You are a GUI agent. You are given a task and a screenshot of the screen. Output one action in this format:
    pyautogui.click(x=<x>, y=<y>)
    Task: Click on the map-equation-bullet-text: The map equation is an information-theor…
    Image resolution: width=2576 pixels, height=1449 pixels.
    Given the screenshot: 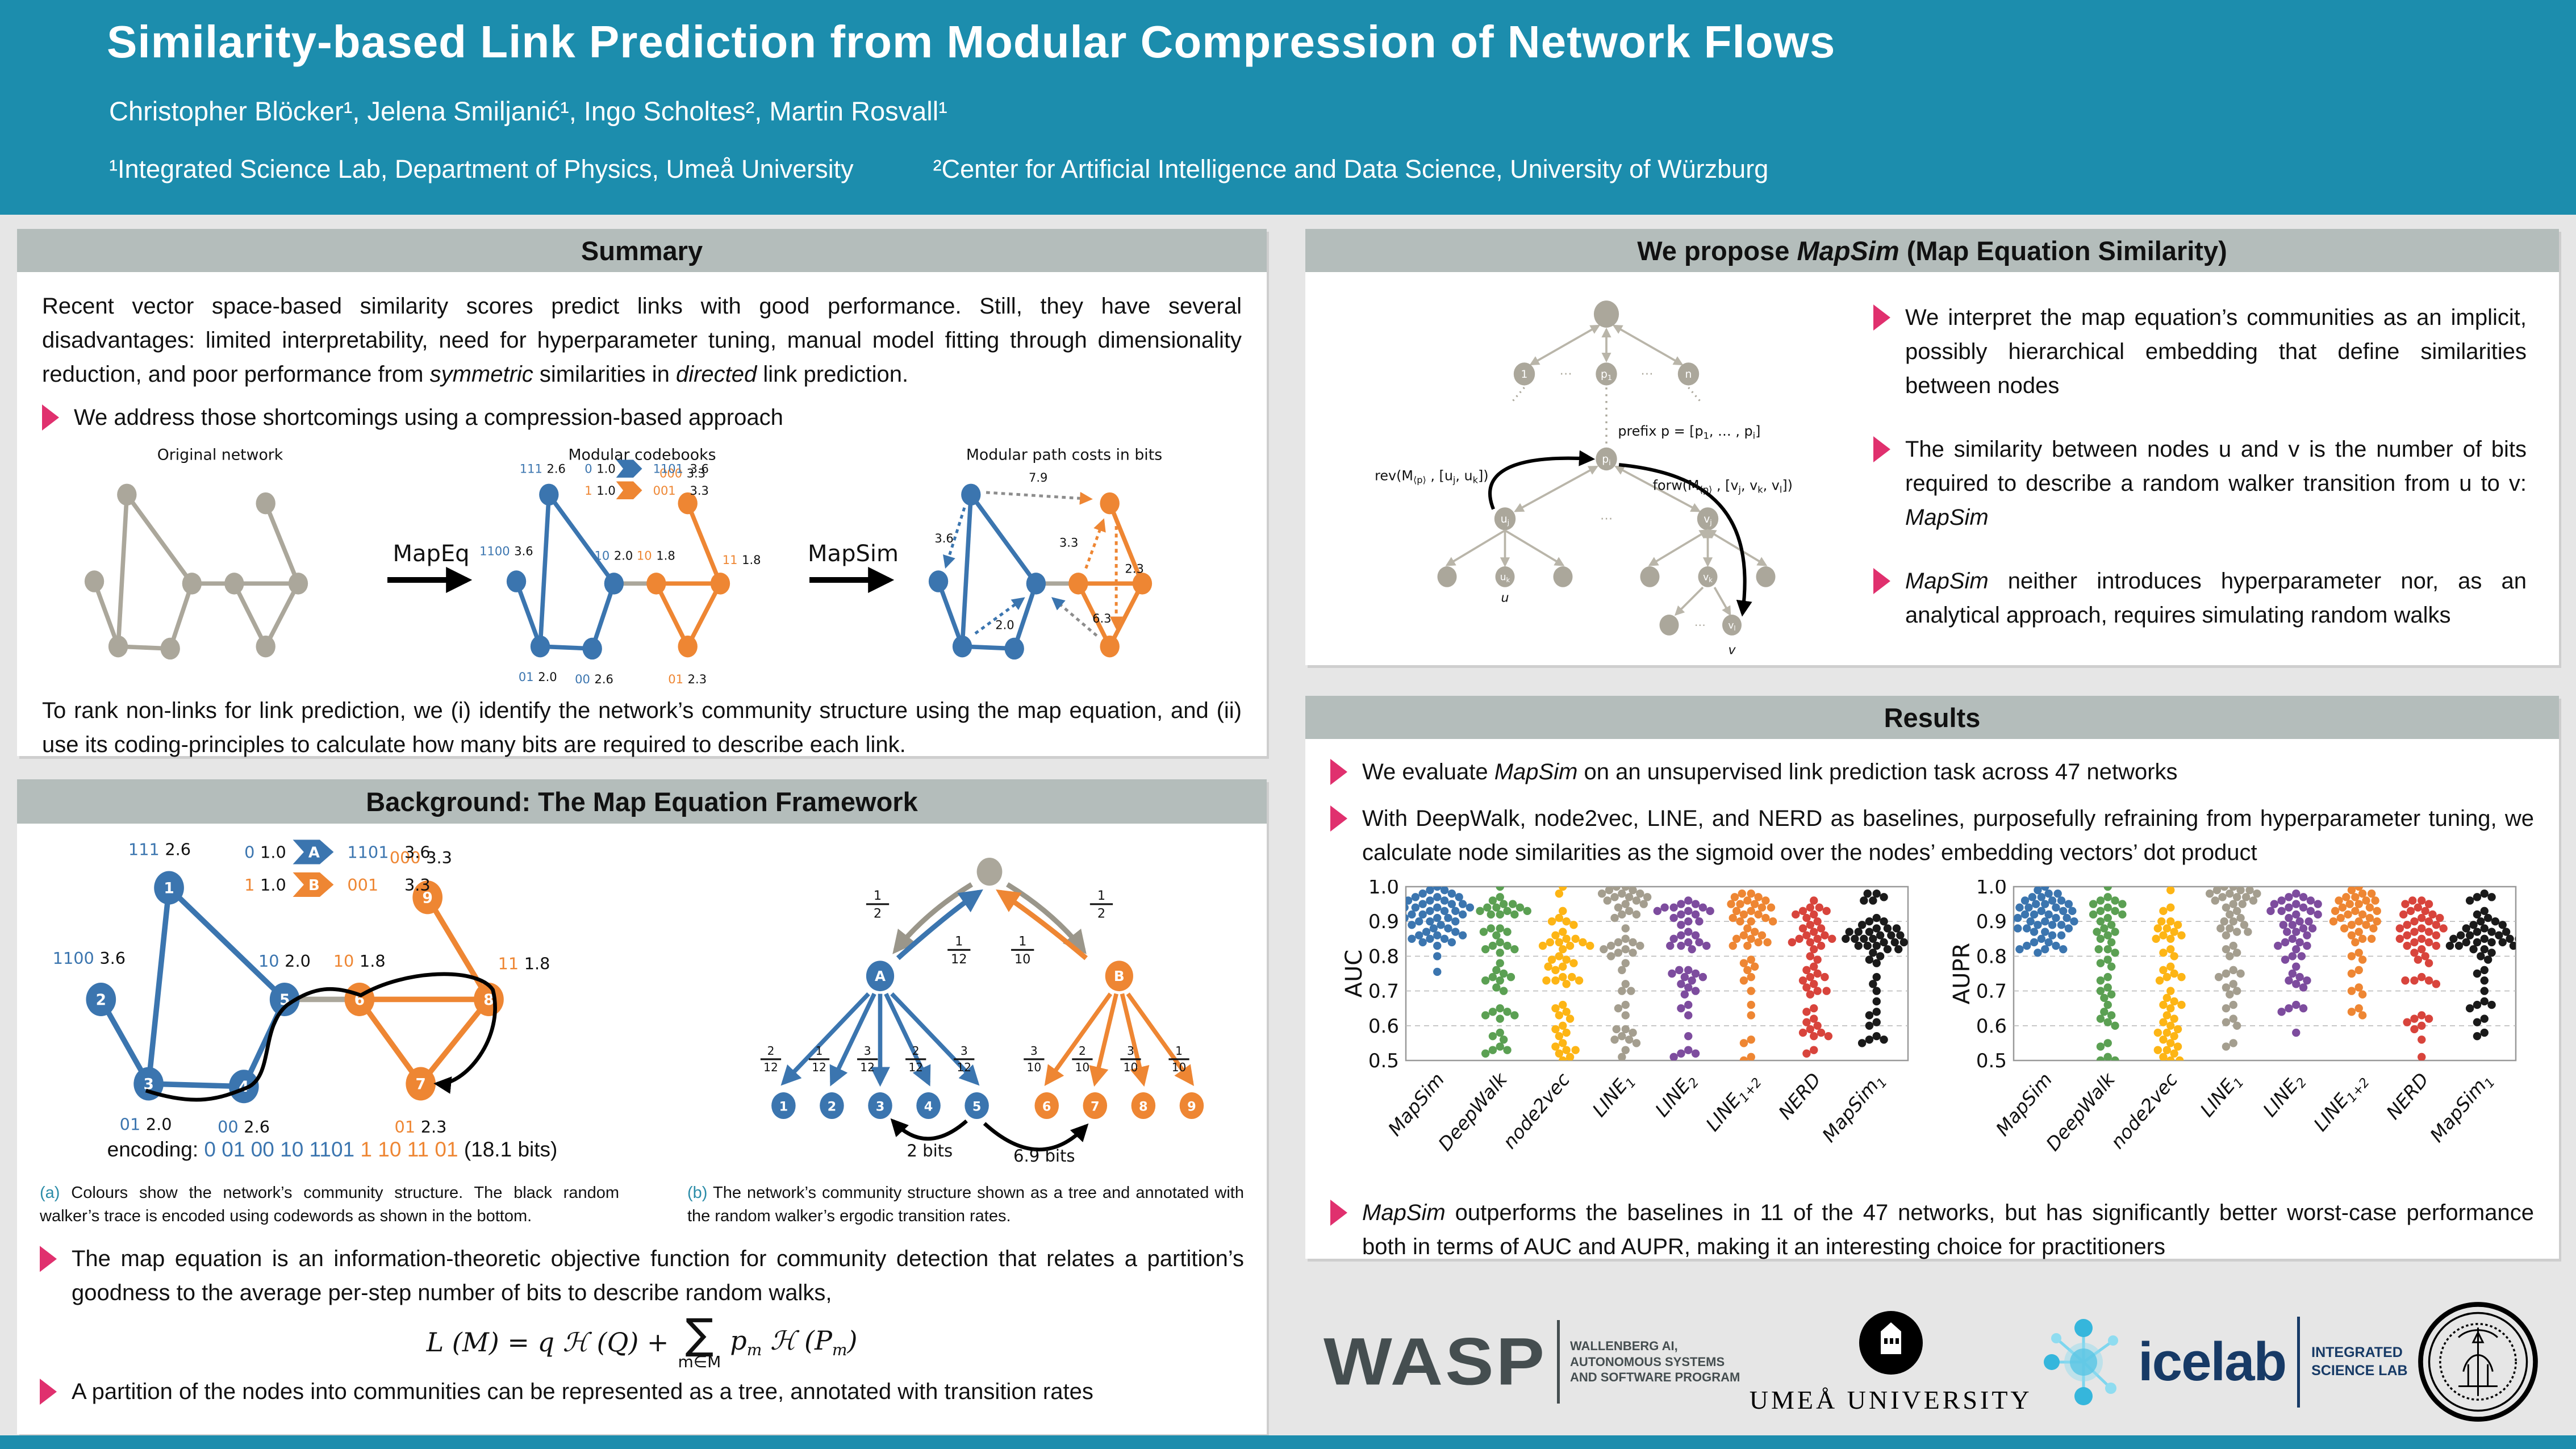 What is the action you would take?
    pyautogui.click(x=658, y=1276)
    